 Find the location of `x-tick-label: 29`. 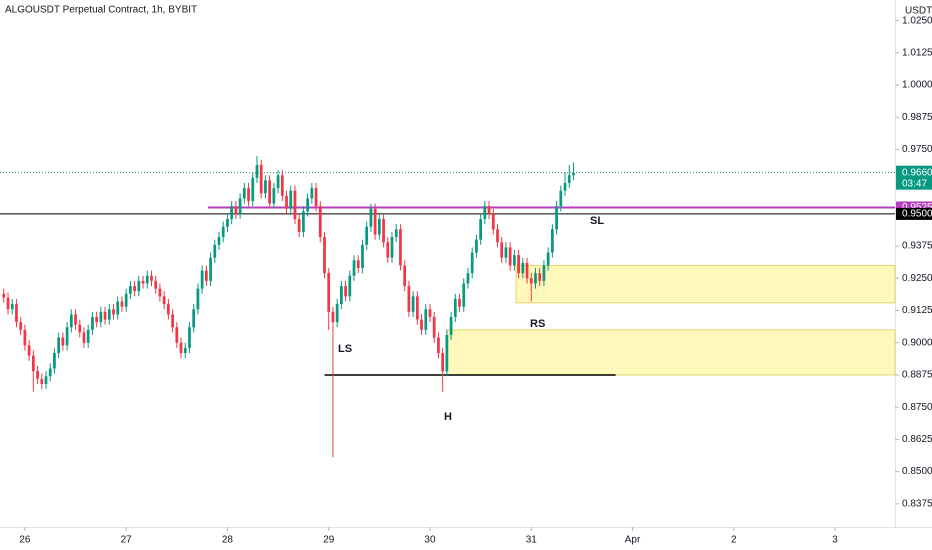

x-tick-label: 29 is located at coordinates (329, 540).